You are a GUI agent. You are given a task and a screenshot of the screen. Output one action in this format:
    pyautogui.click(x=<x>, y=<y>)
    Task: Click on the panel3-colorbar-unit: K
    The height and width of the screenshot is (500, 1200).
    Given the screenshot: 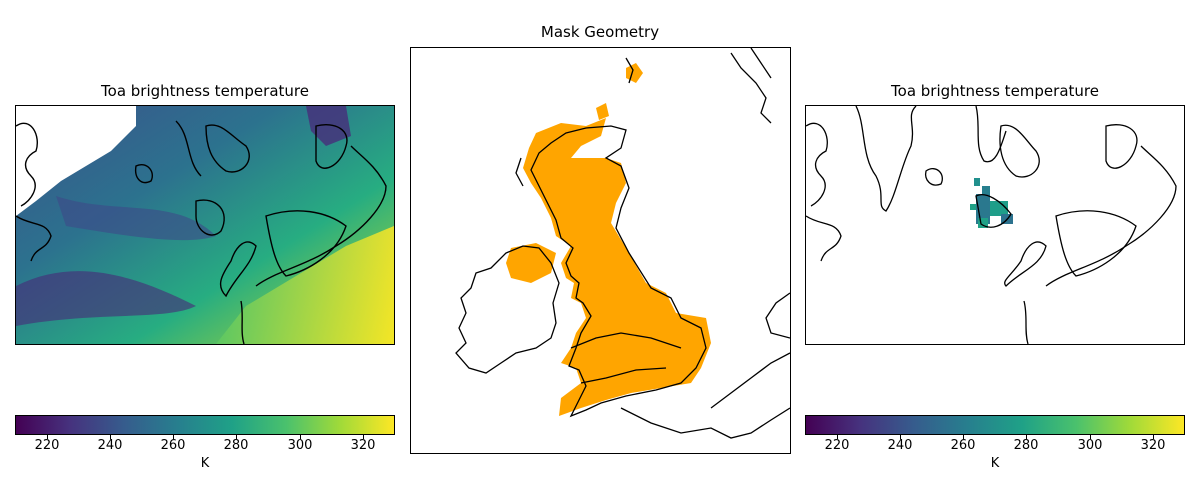 What is the action you would take?
    pyautogui.click(x=995, y=463)
    